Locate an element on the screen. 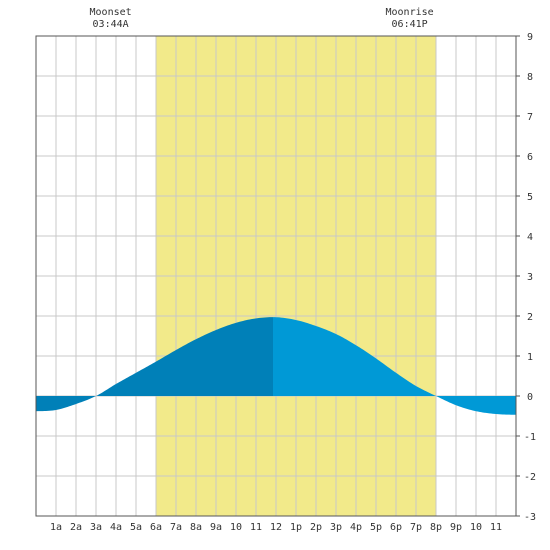  y-tick-label: 6 is located at coordinates (530, 157).